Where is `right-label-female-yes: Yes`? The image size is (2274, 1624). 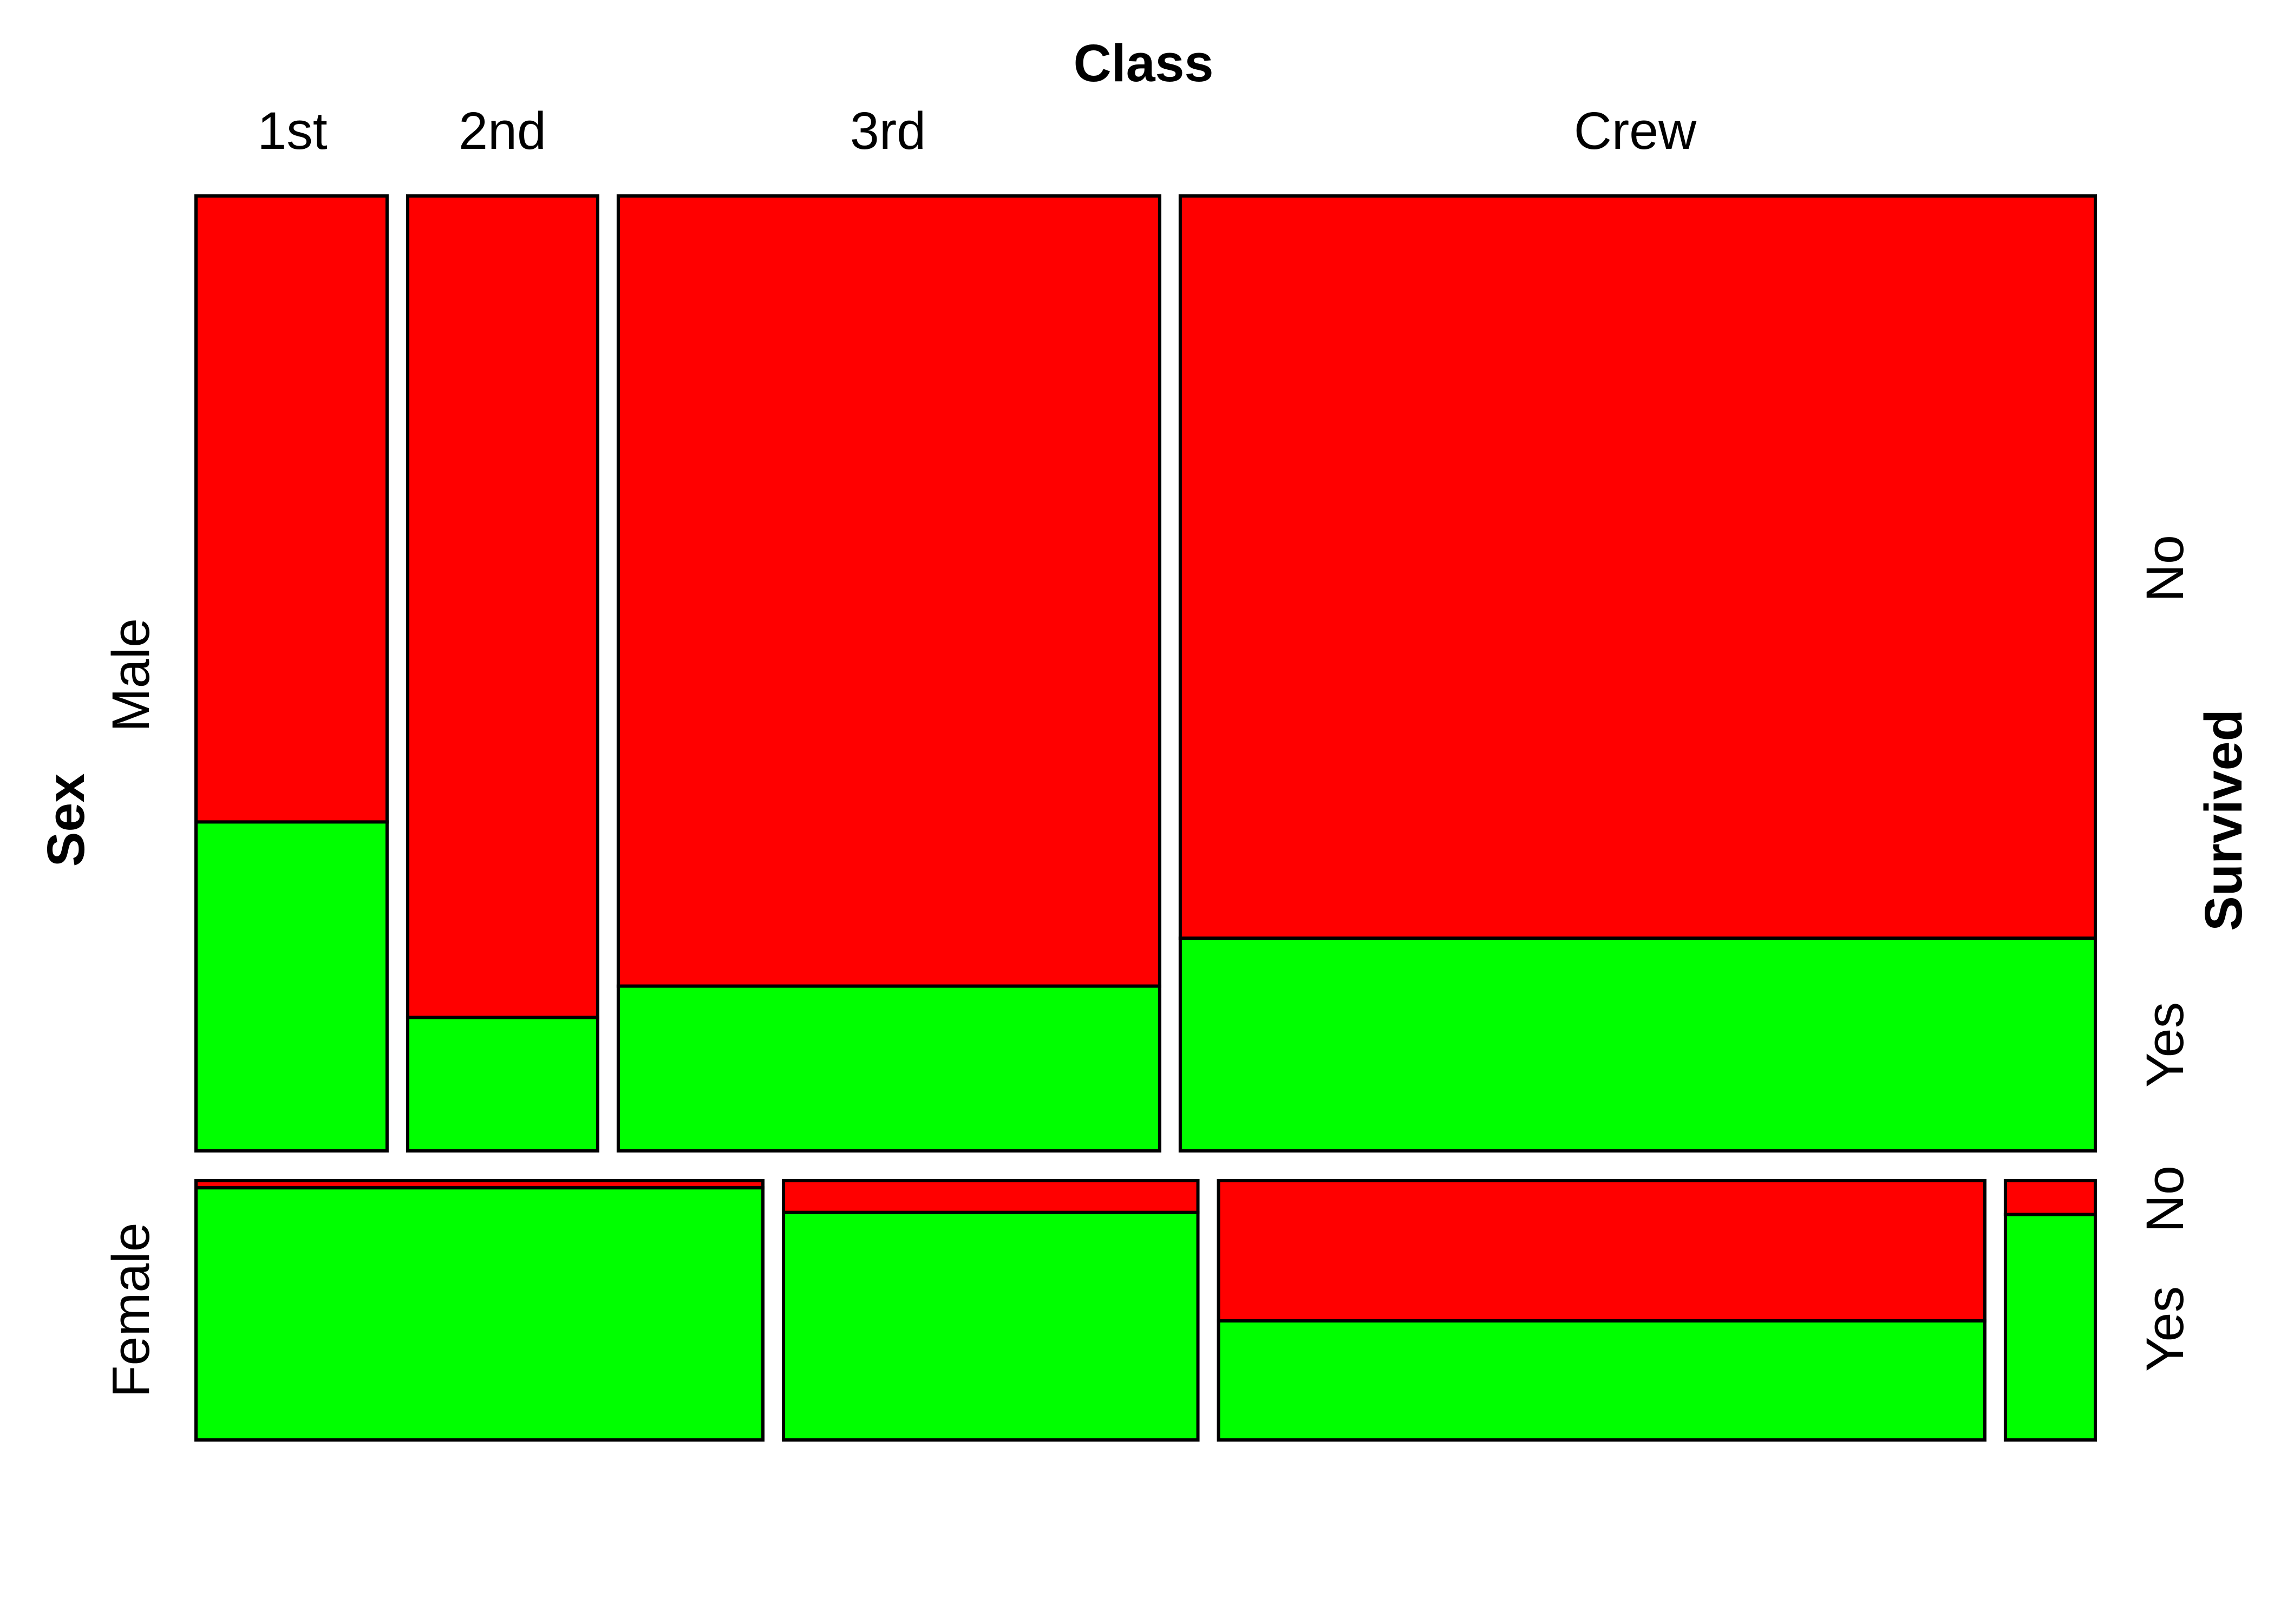
right-label-female-yes: Yes is located at coordinates (2164, 1329).